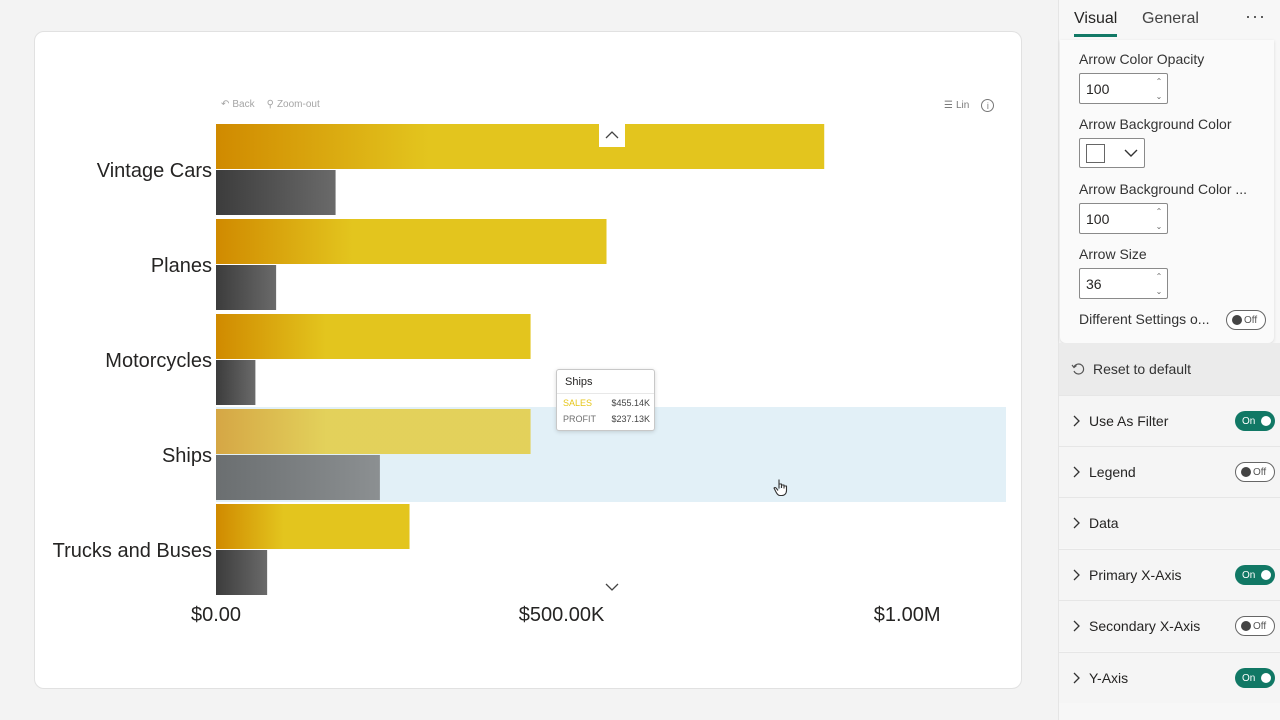 This screenshot has height=720, width=1280. Describe the element at coordinates (605, 418) in the screenshot. I see `tooltip-row-profit: PROFIT $237.13K` at that location.